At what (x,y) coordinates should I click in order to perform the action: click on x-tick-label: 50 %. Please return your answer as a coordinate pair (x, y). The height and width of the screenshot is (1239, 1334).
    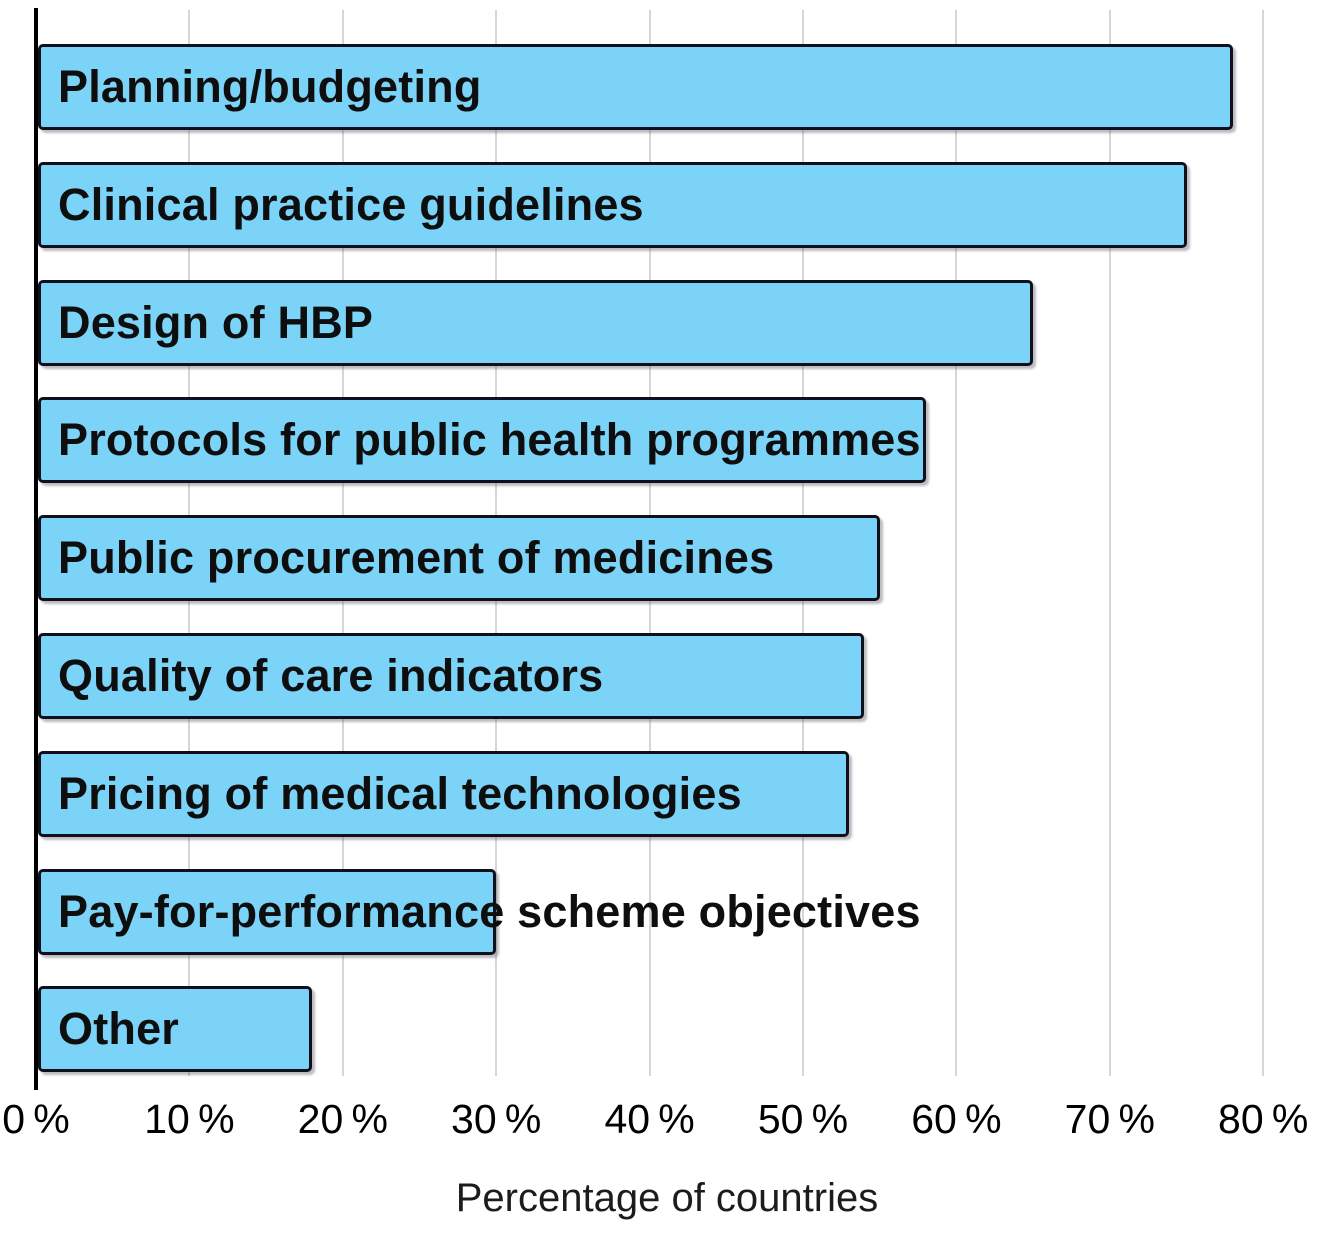
    Looking at the image, I should click on (803, 1119).